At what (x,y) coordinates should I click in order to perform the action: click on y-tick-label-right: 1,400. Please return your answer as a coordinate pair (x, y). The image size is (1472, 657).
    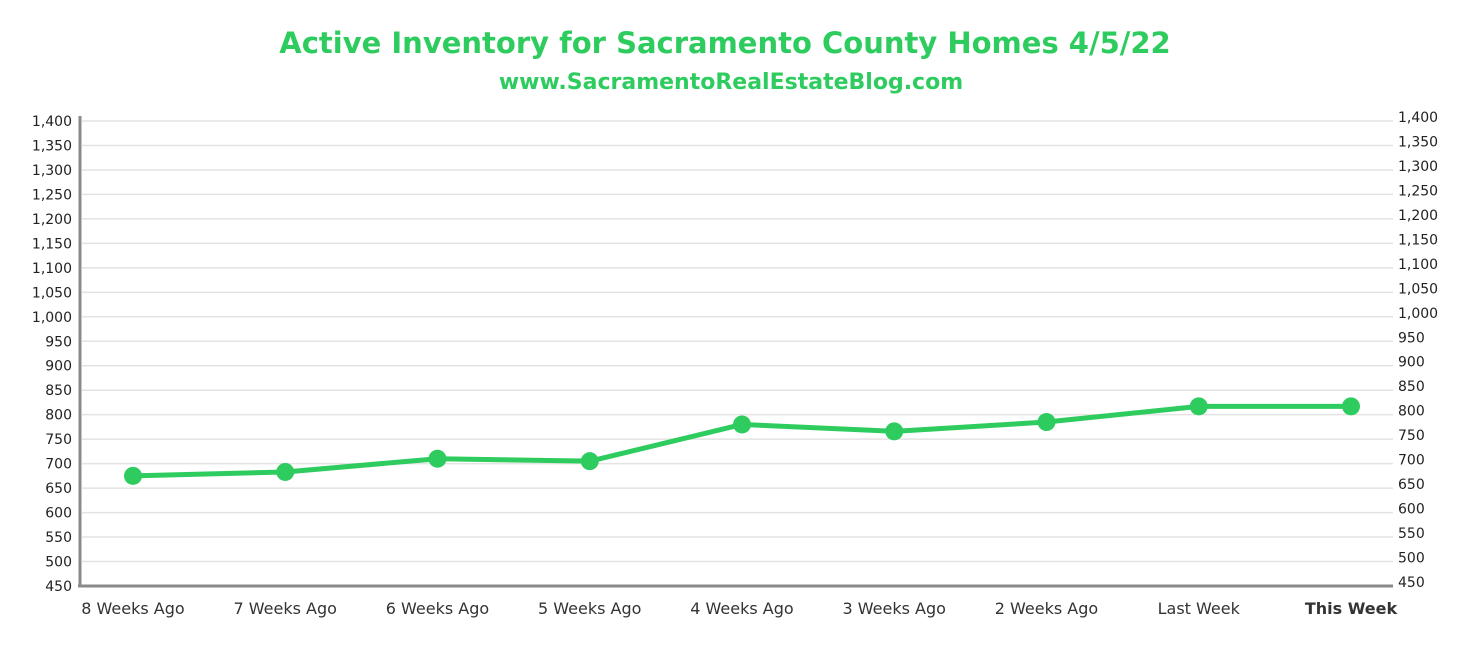
    Looking at the image, I should click on (1418, 118).